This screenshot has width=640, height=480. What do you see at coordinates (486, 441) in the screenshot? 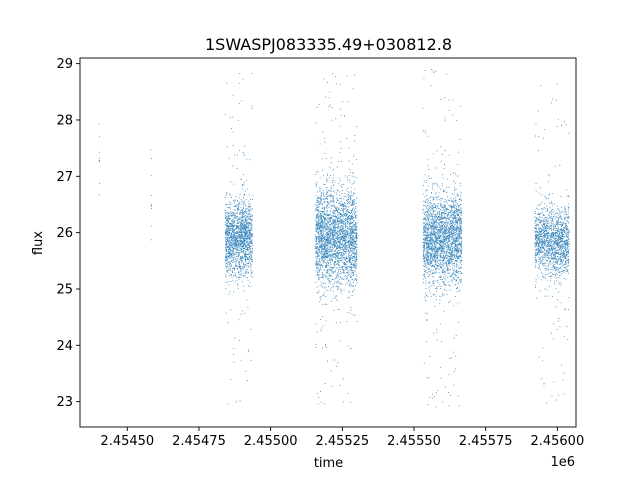
I see `x-tick-label: 2.45575` at bounding box center [486, 441].